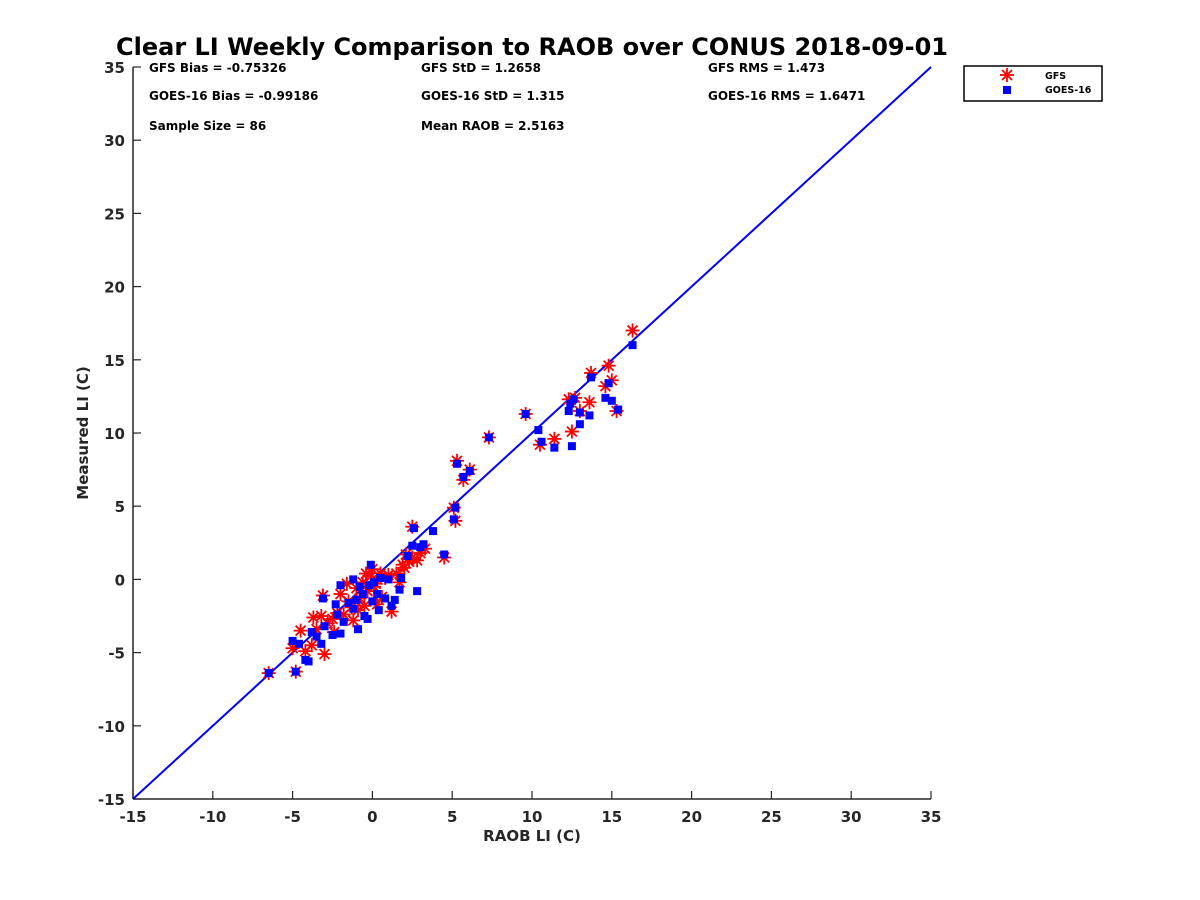  What do you see at coordinates (766, 68) in the screenshot?
I see `stat-gfs-rms: GFS RMS = 1.473` at bounding box center [766, 68].